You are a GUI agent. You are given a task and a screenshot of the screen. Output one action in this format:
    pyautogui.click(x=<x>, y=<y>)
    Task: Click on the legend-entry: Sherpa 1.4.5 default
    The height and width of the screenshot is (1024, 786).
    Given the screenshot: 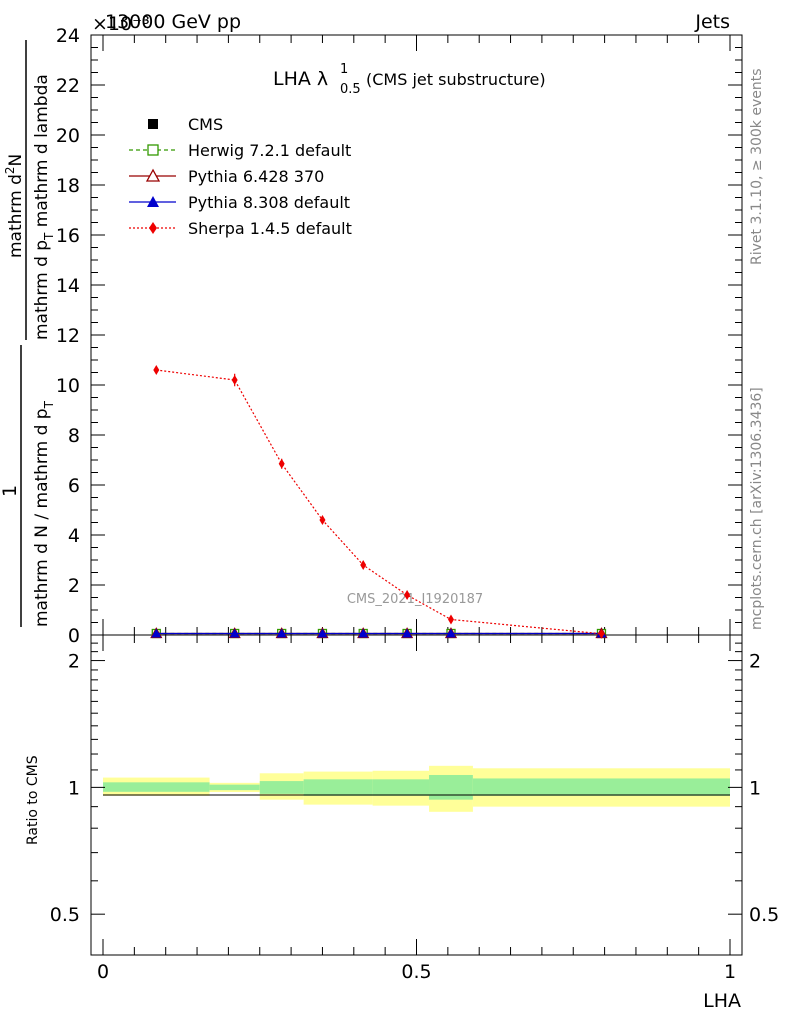 What is the action you would take?
    pyautogui.click(x=240, y=228)
    